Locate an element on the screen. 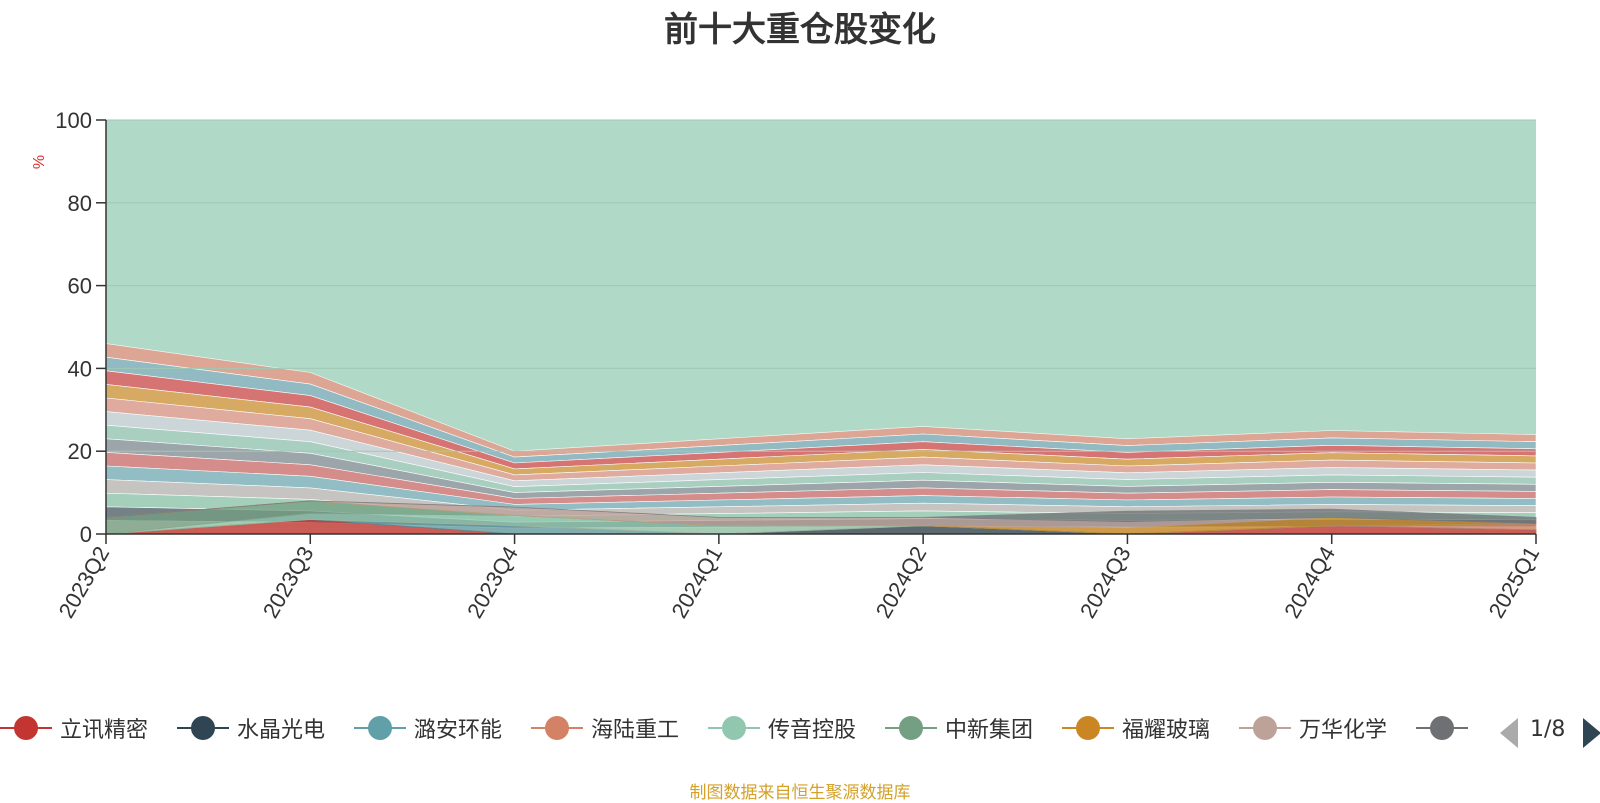 The height and width of the screenshot is (803, 1600). legend-item: 传音控股 is located at coordinates (782, 728).